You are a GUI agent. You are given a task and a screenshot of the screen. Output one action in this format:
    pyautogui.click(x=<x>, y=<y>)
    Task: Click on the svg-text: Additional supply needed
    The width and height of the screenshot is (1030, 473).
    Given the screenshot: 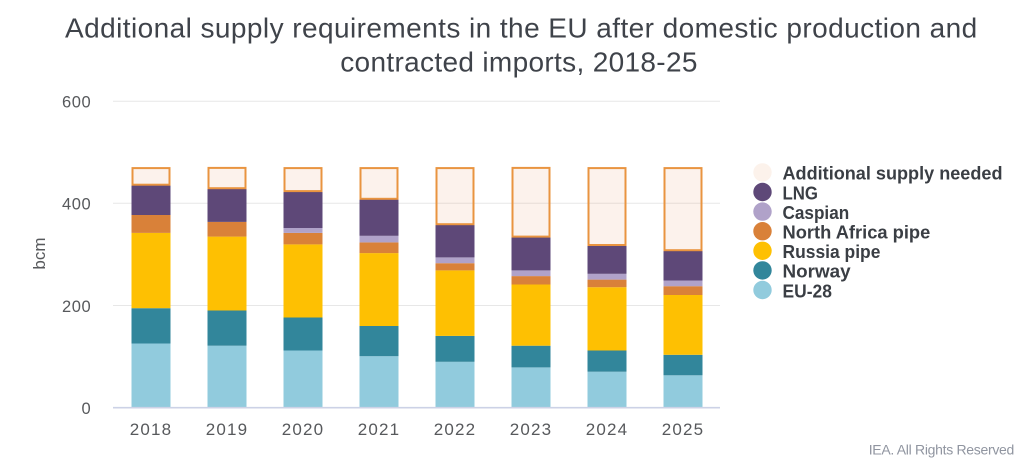 What is the action you would take?
    pyautogui.click(x=893, y=173)
    